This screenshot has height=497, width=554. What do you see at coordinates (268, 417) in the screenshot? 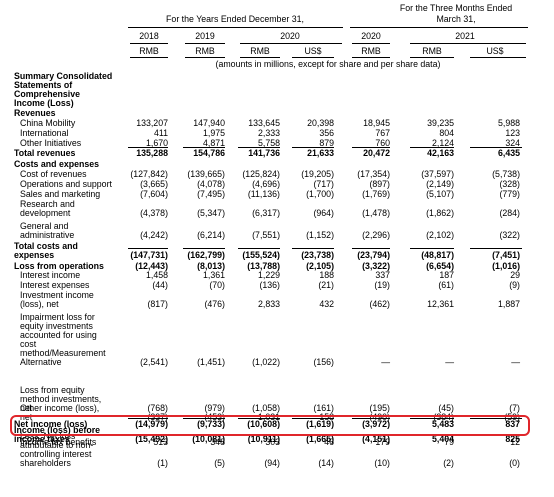
I see `table-cell: 1,031` at bounding box center [268, 417].